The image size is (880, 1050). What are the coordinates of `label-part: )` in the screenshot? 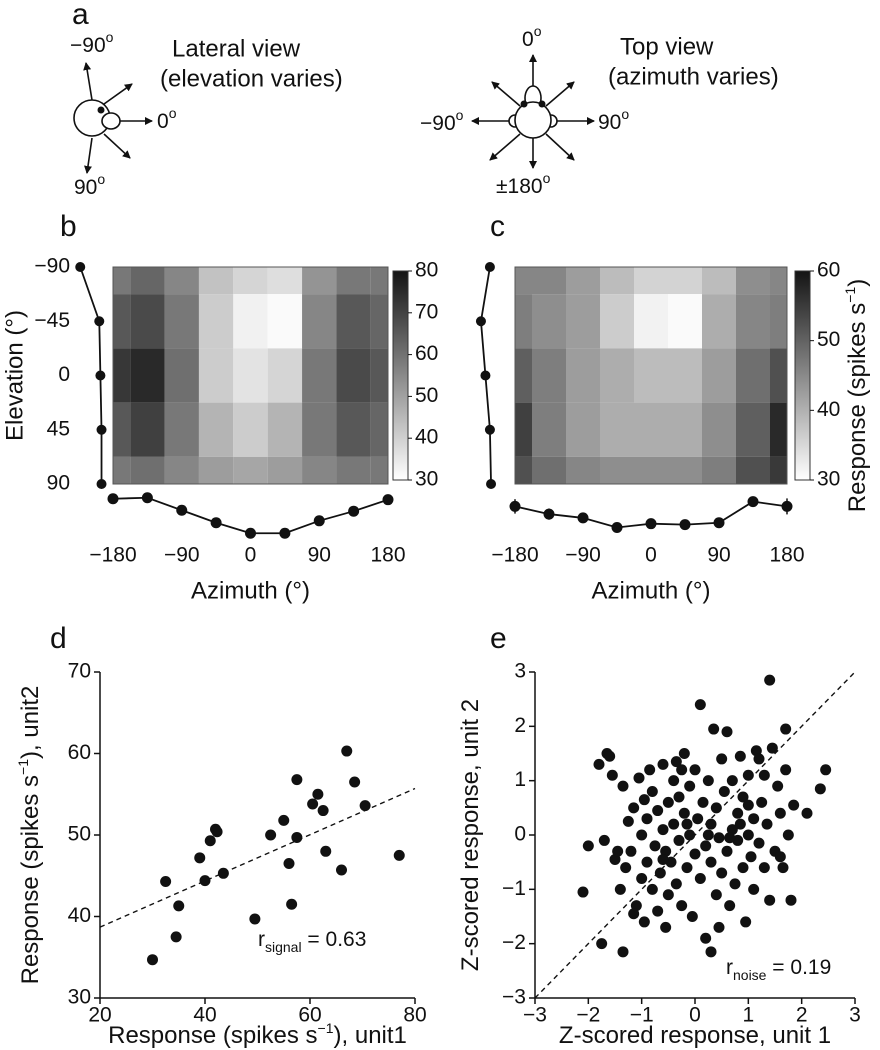 It's located at (857, 283).